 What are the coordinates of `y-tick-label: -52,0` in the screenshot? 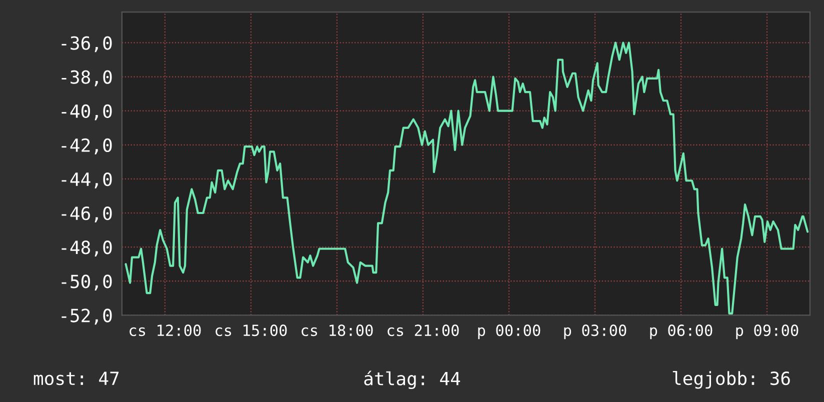 It's located at (87, 316).